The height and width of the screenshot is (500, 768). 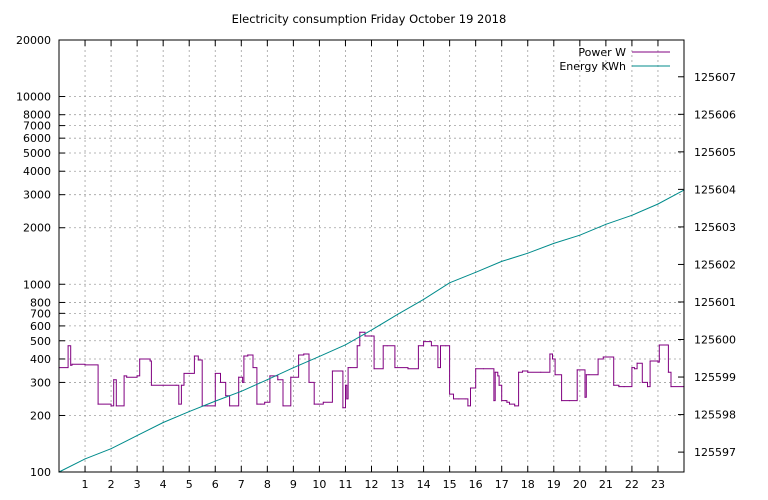 What do you see at coordinates (715, 77) in the screenshot?
I see `y2-tick-label: 125607` at bounding box center [715, 77].